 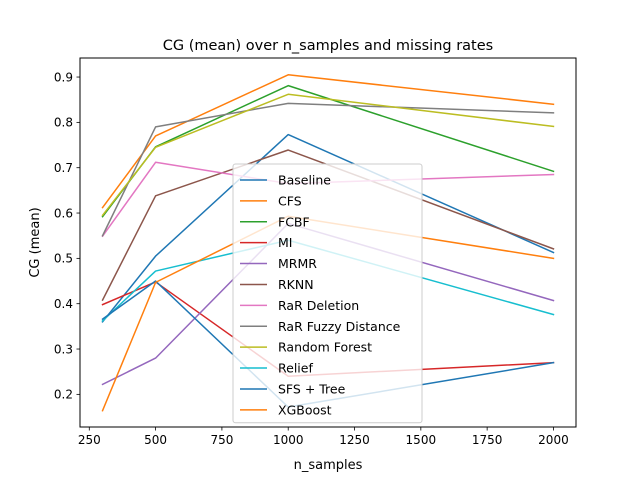 I want to click on legend-label: Random Forest, so click(x=325, y=347).